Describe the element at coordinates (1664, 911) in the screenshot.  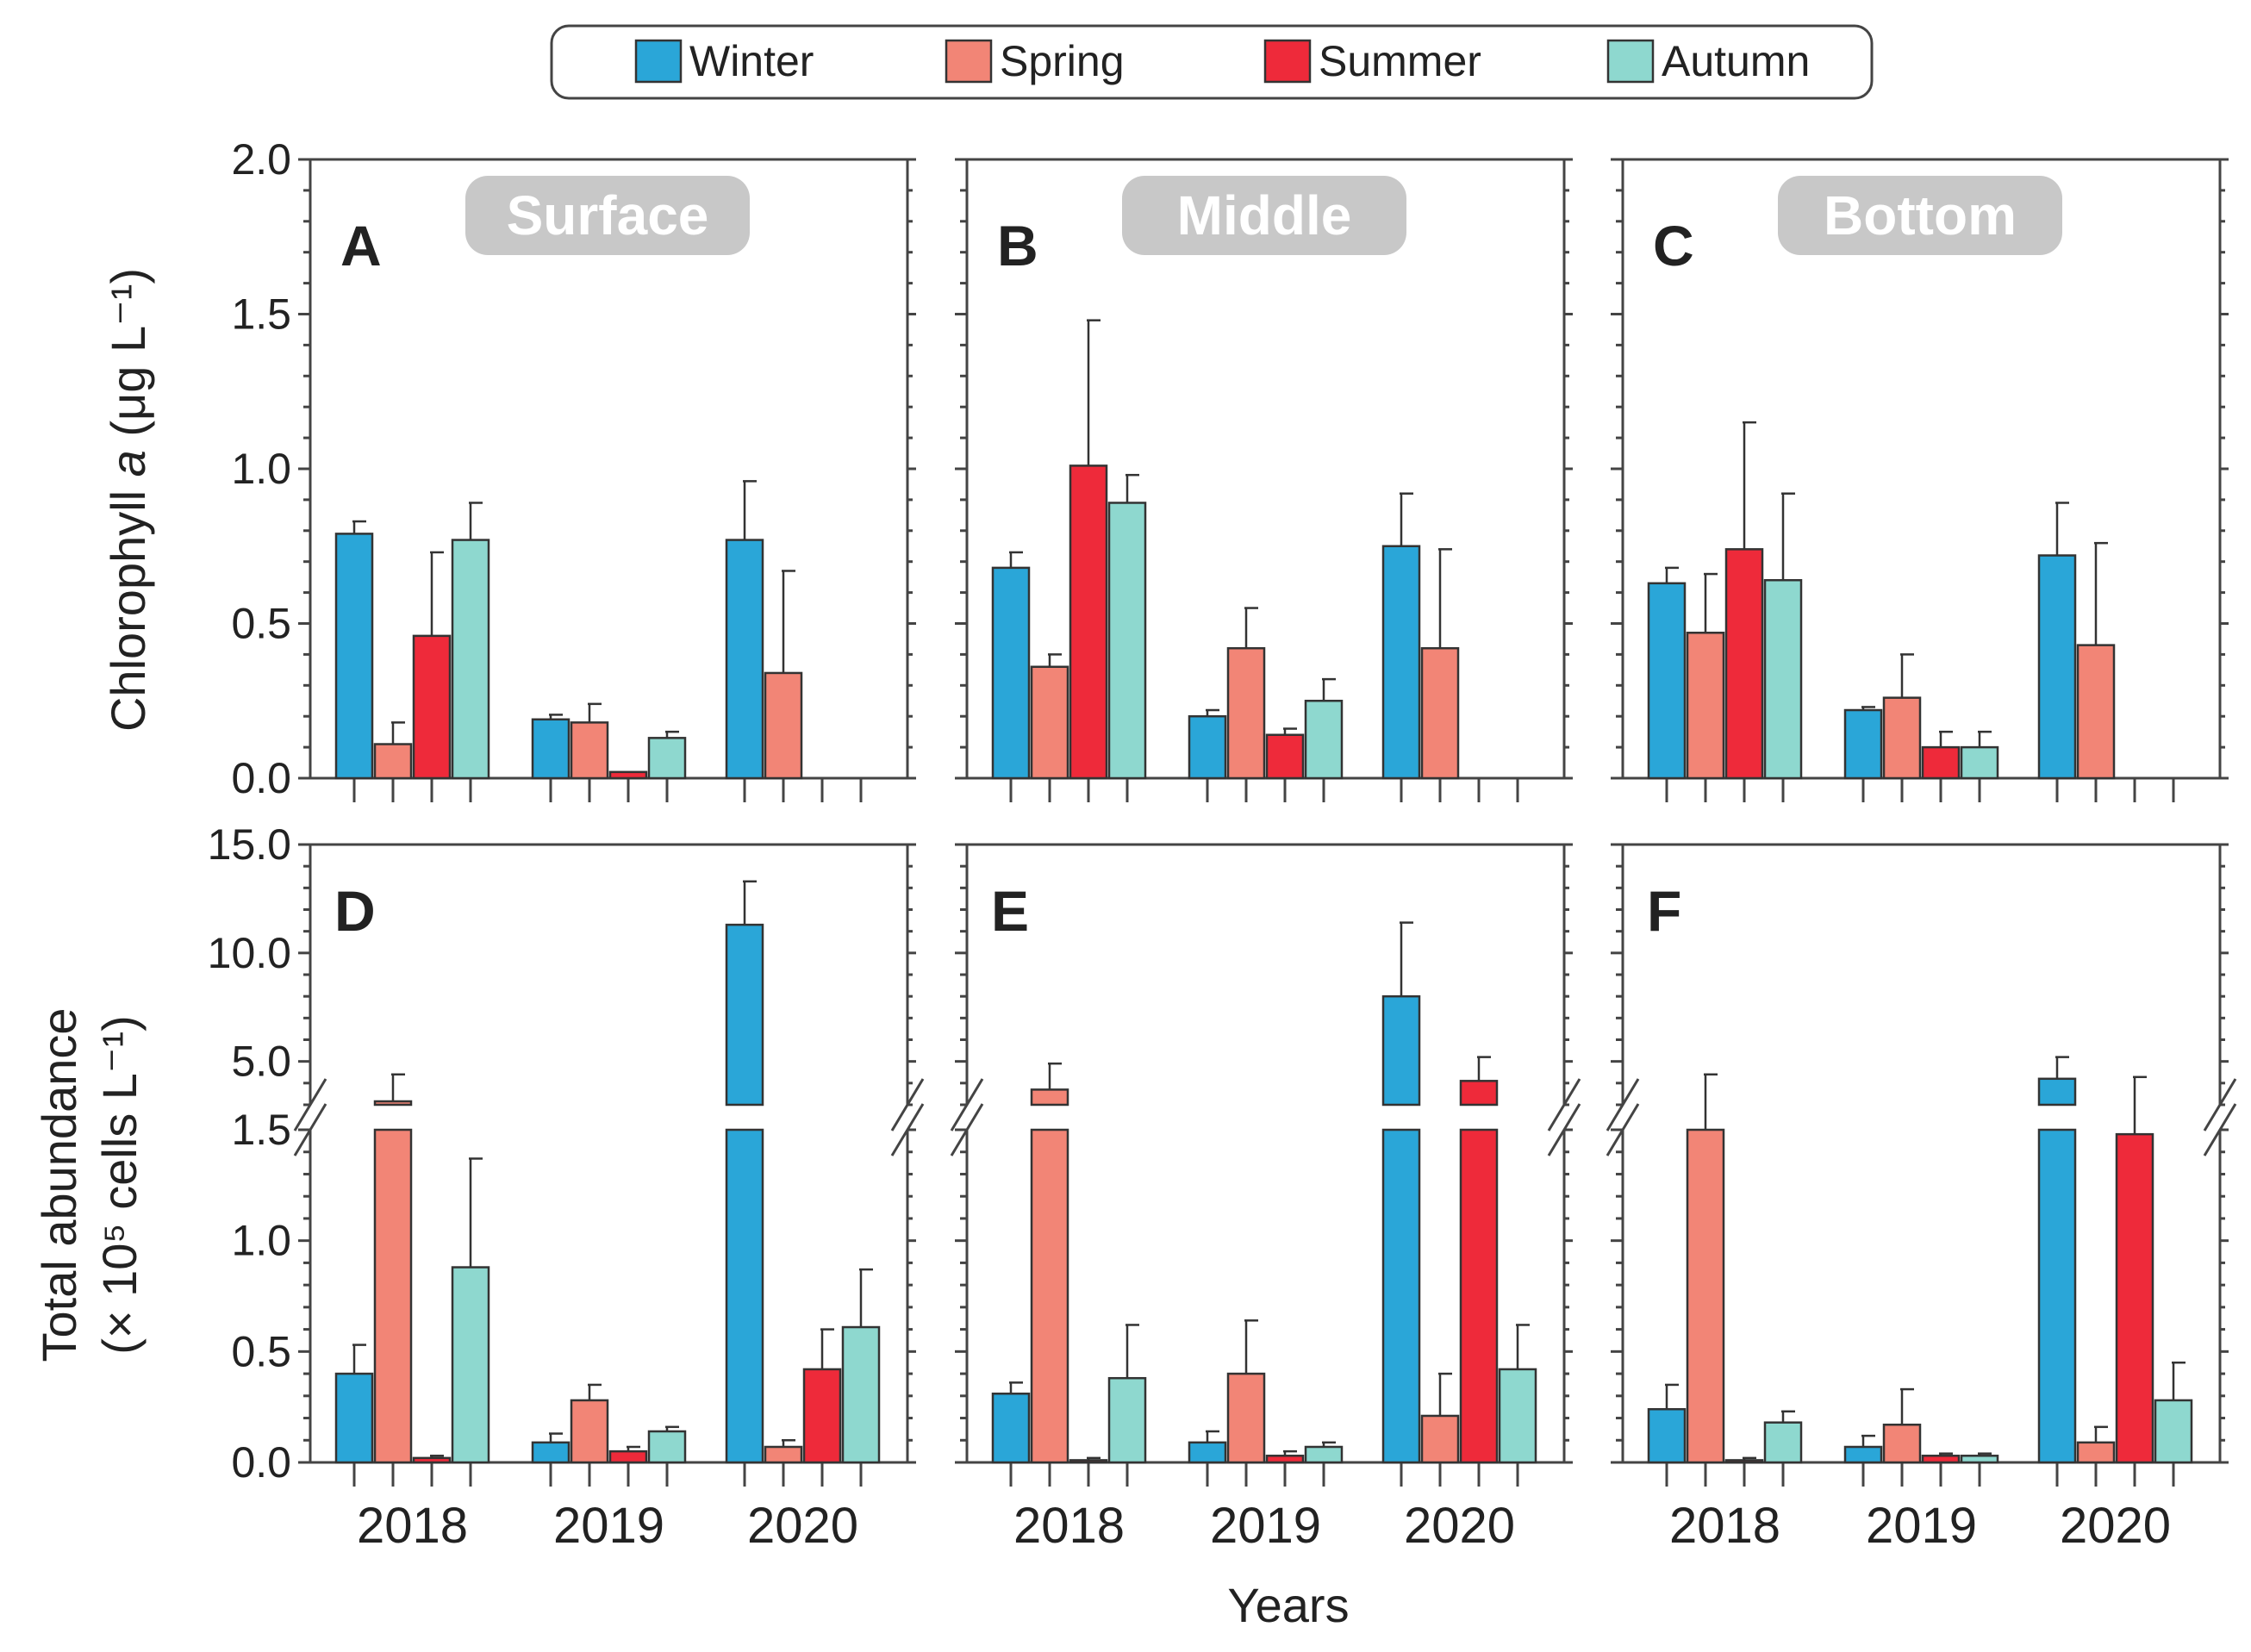
I see `panel-letter: F` at that location.